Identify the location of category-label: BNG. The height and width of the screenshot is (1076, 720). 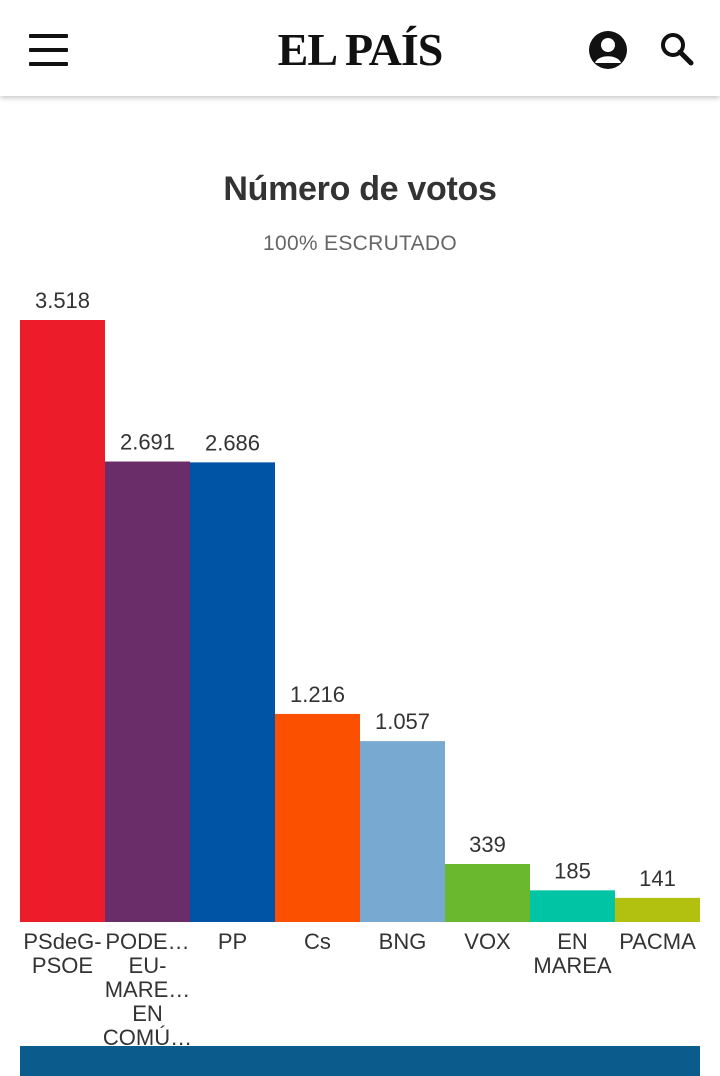
(403, 941).